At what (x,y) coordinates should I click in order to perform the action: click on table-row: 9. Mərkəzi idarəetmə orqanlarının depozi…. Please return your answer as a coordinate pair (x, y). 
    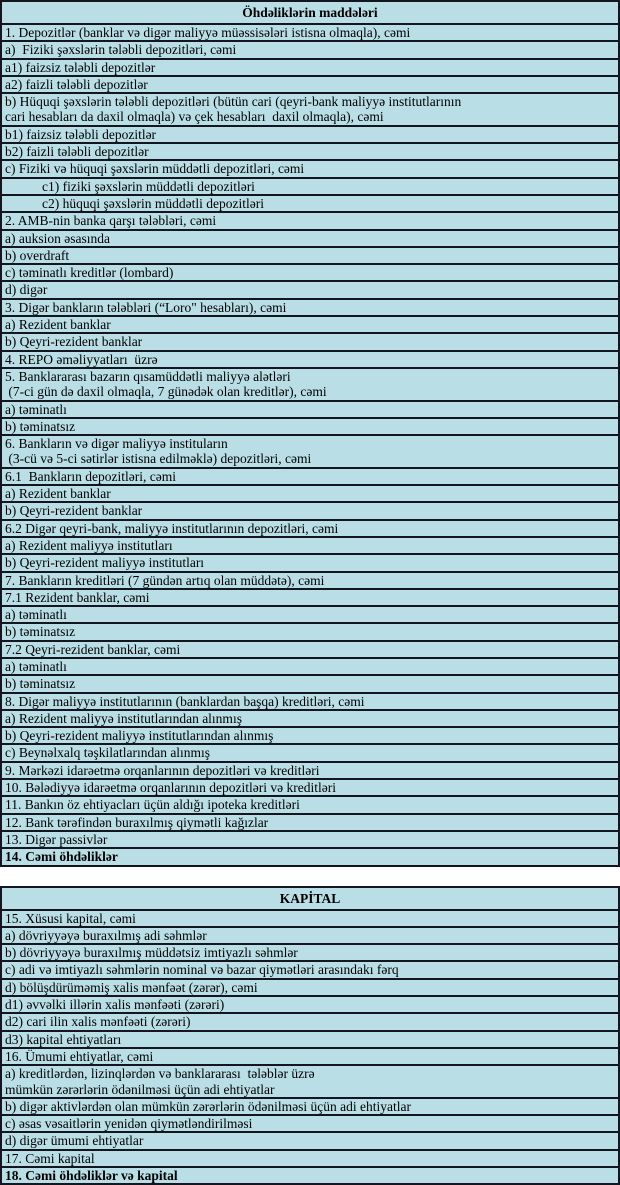
    Looking at the image, I should click on (310, 769).